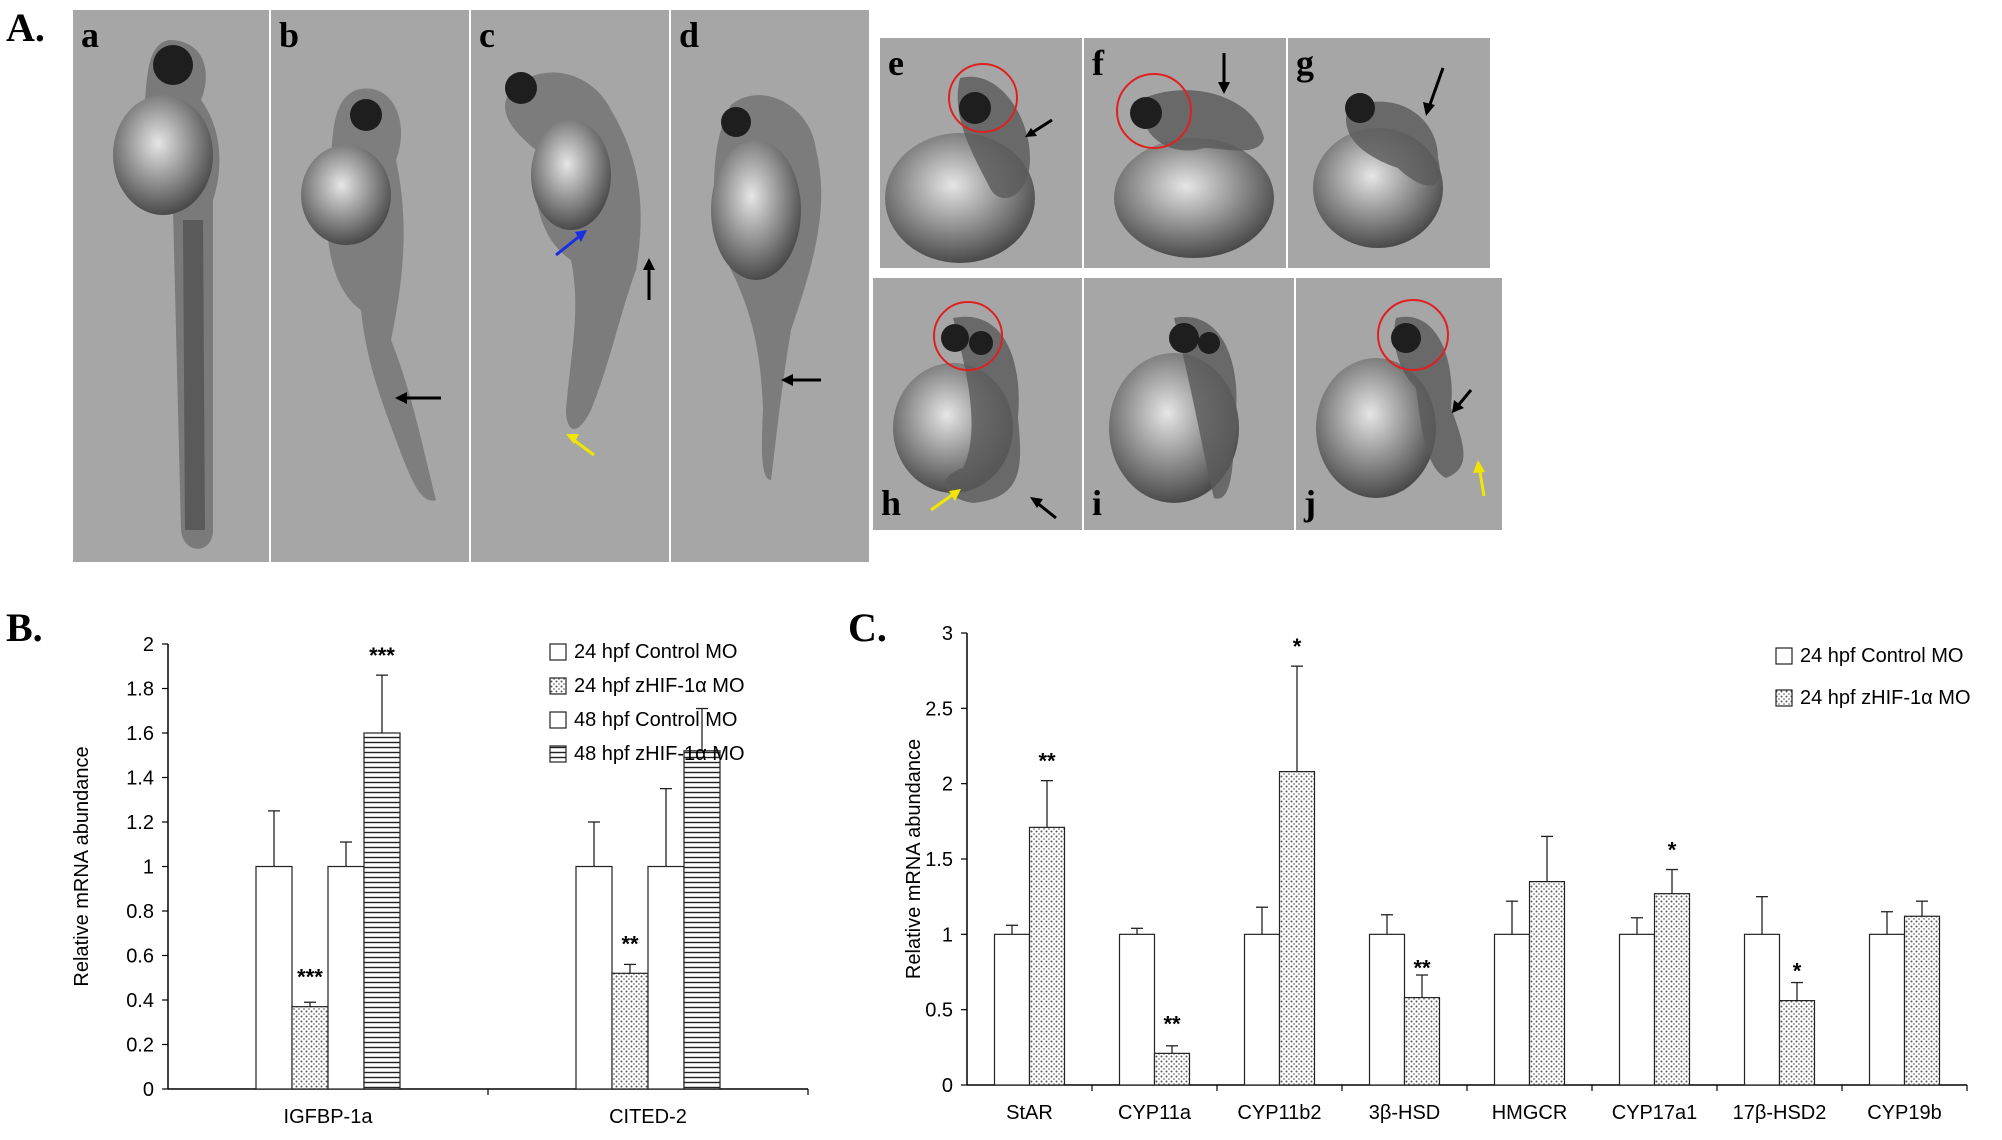  I want to click on arrows-g, so click(1434, 91).